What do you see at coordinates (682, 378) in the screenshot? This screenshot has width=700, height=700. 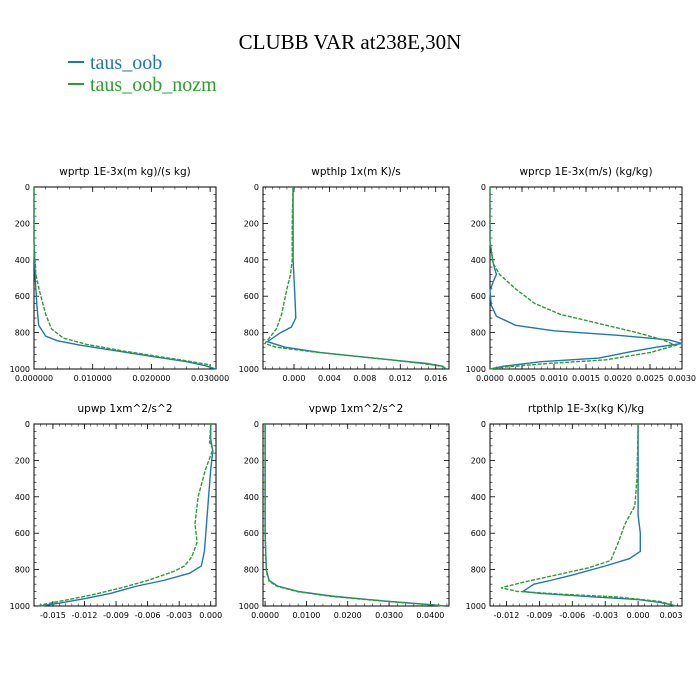 I see `x-tick-label: 0.0030` at bounding box center [682, 378].